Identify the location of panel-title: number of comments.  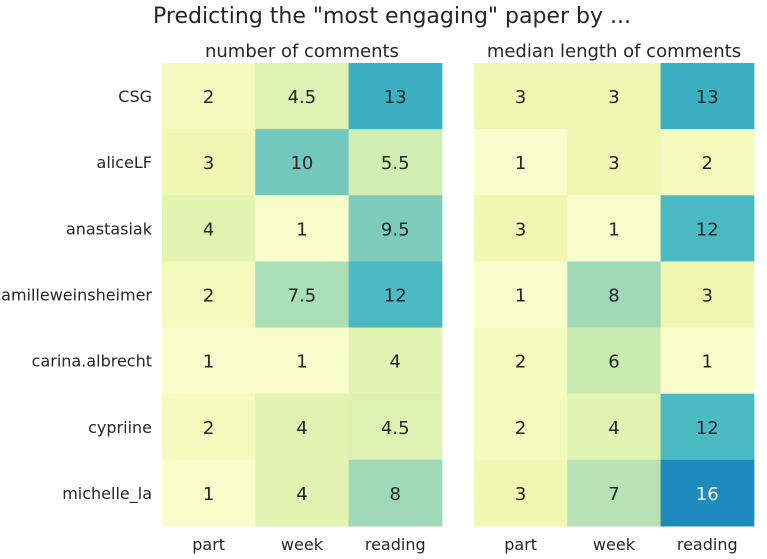
(302, 51).